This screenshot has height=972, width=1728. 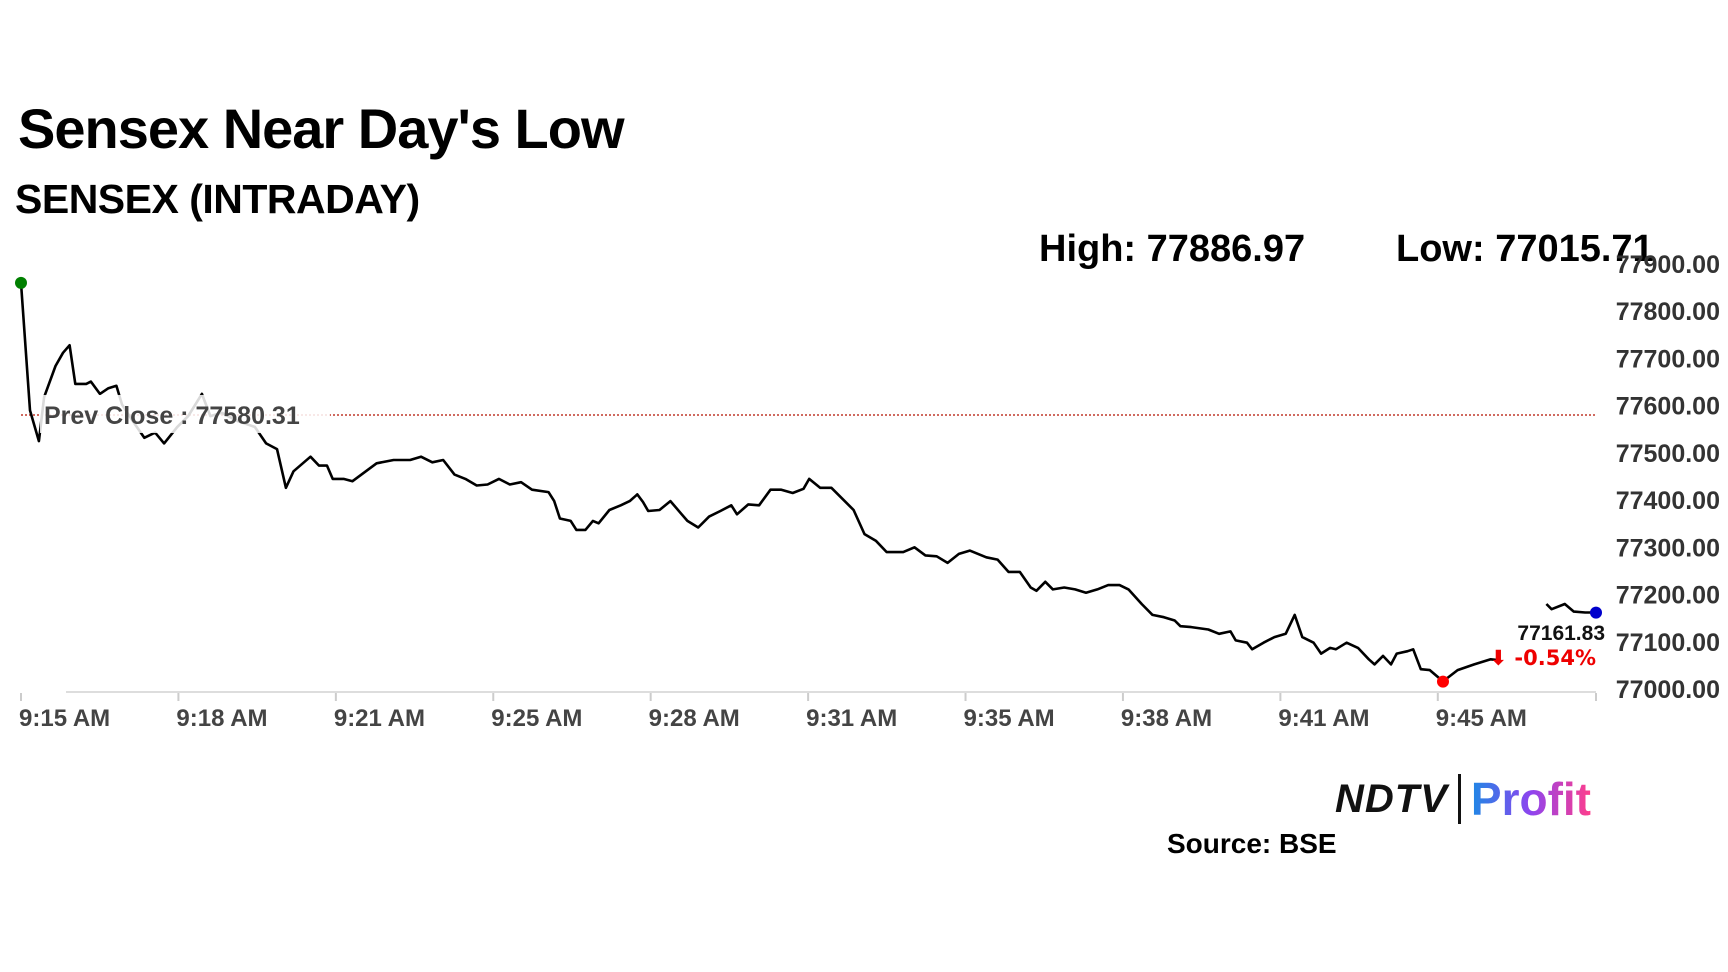 What do you see at coordinates (217, 199) in the screenshot?
I see `chart-subtitle: SENSEX (INTRADAY)` at bounding box center [217, 199].